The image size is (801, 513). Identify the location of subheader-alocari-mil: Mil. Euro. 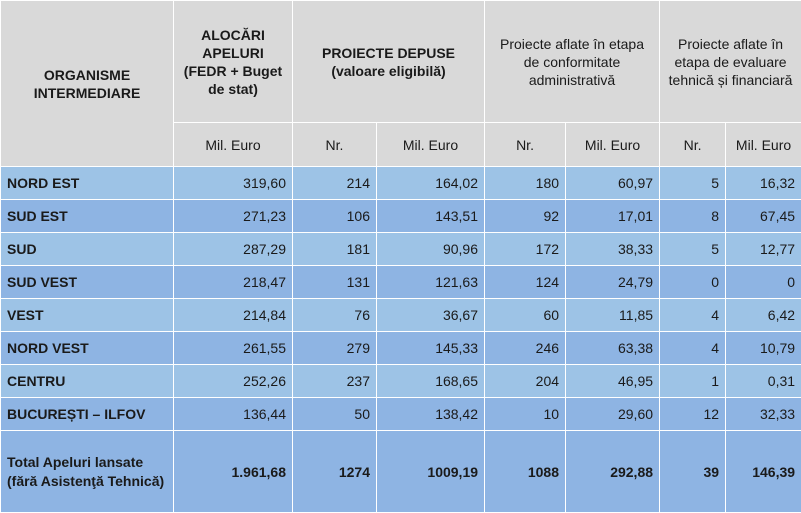
(233, 144).